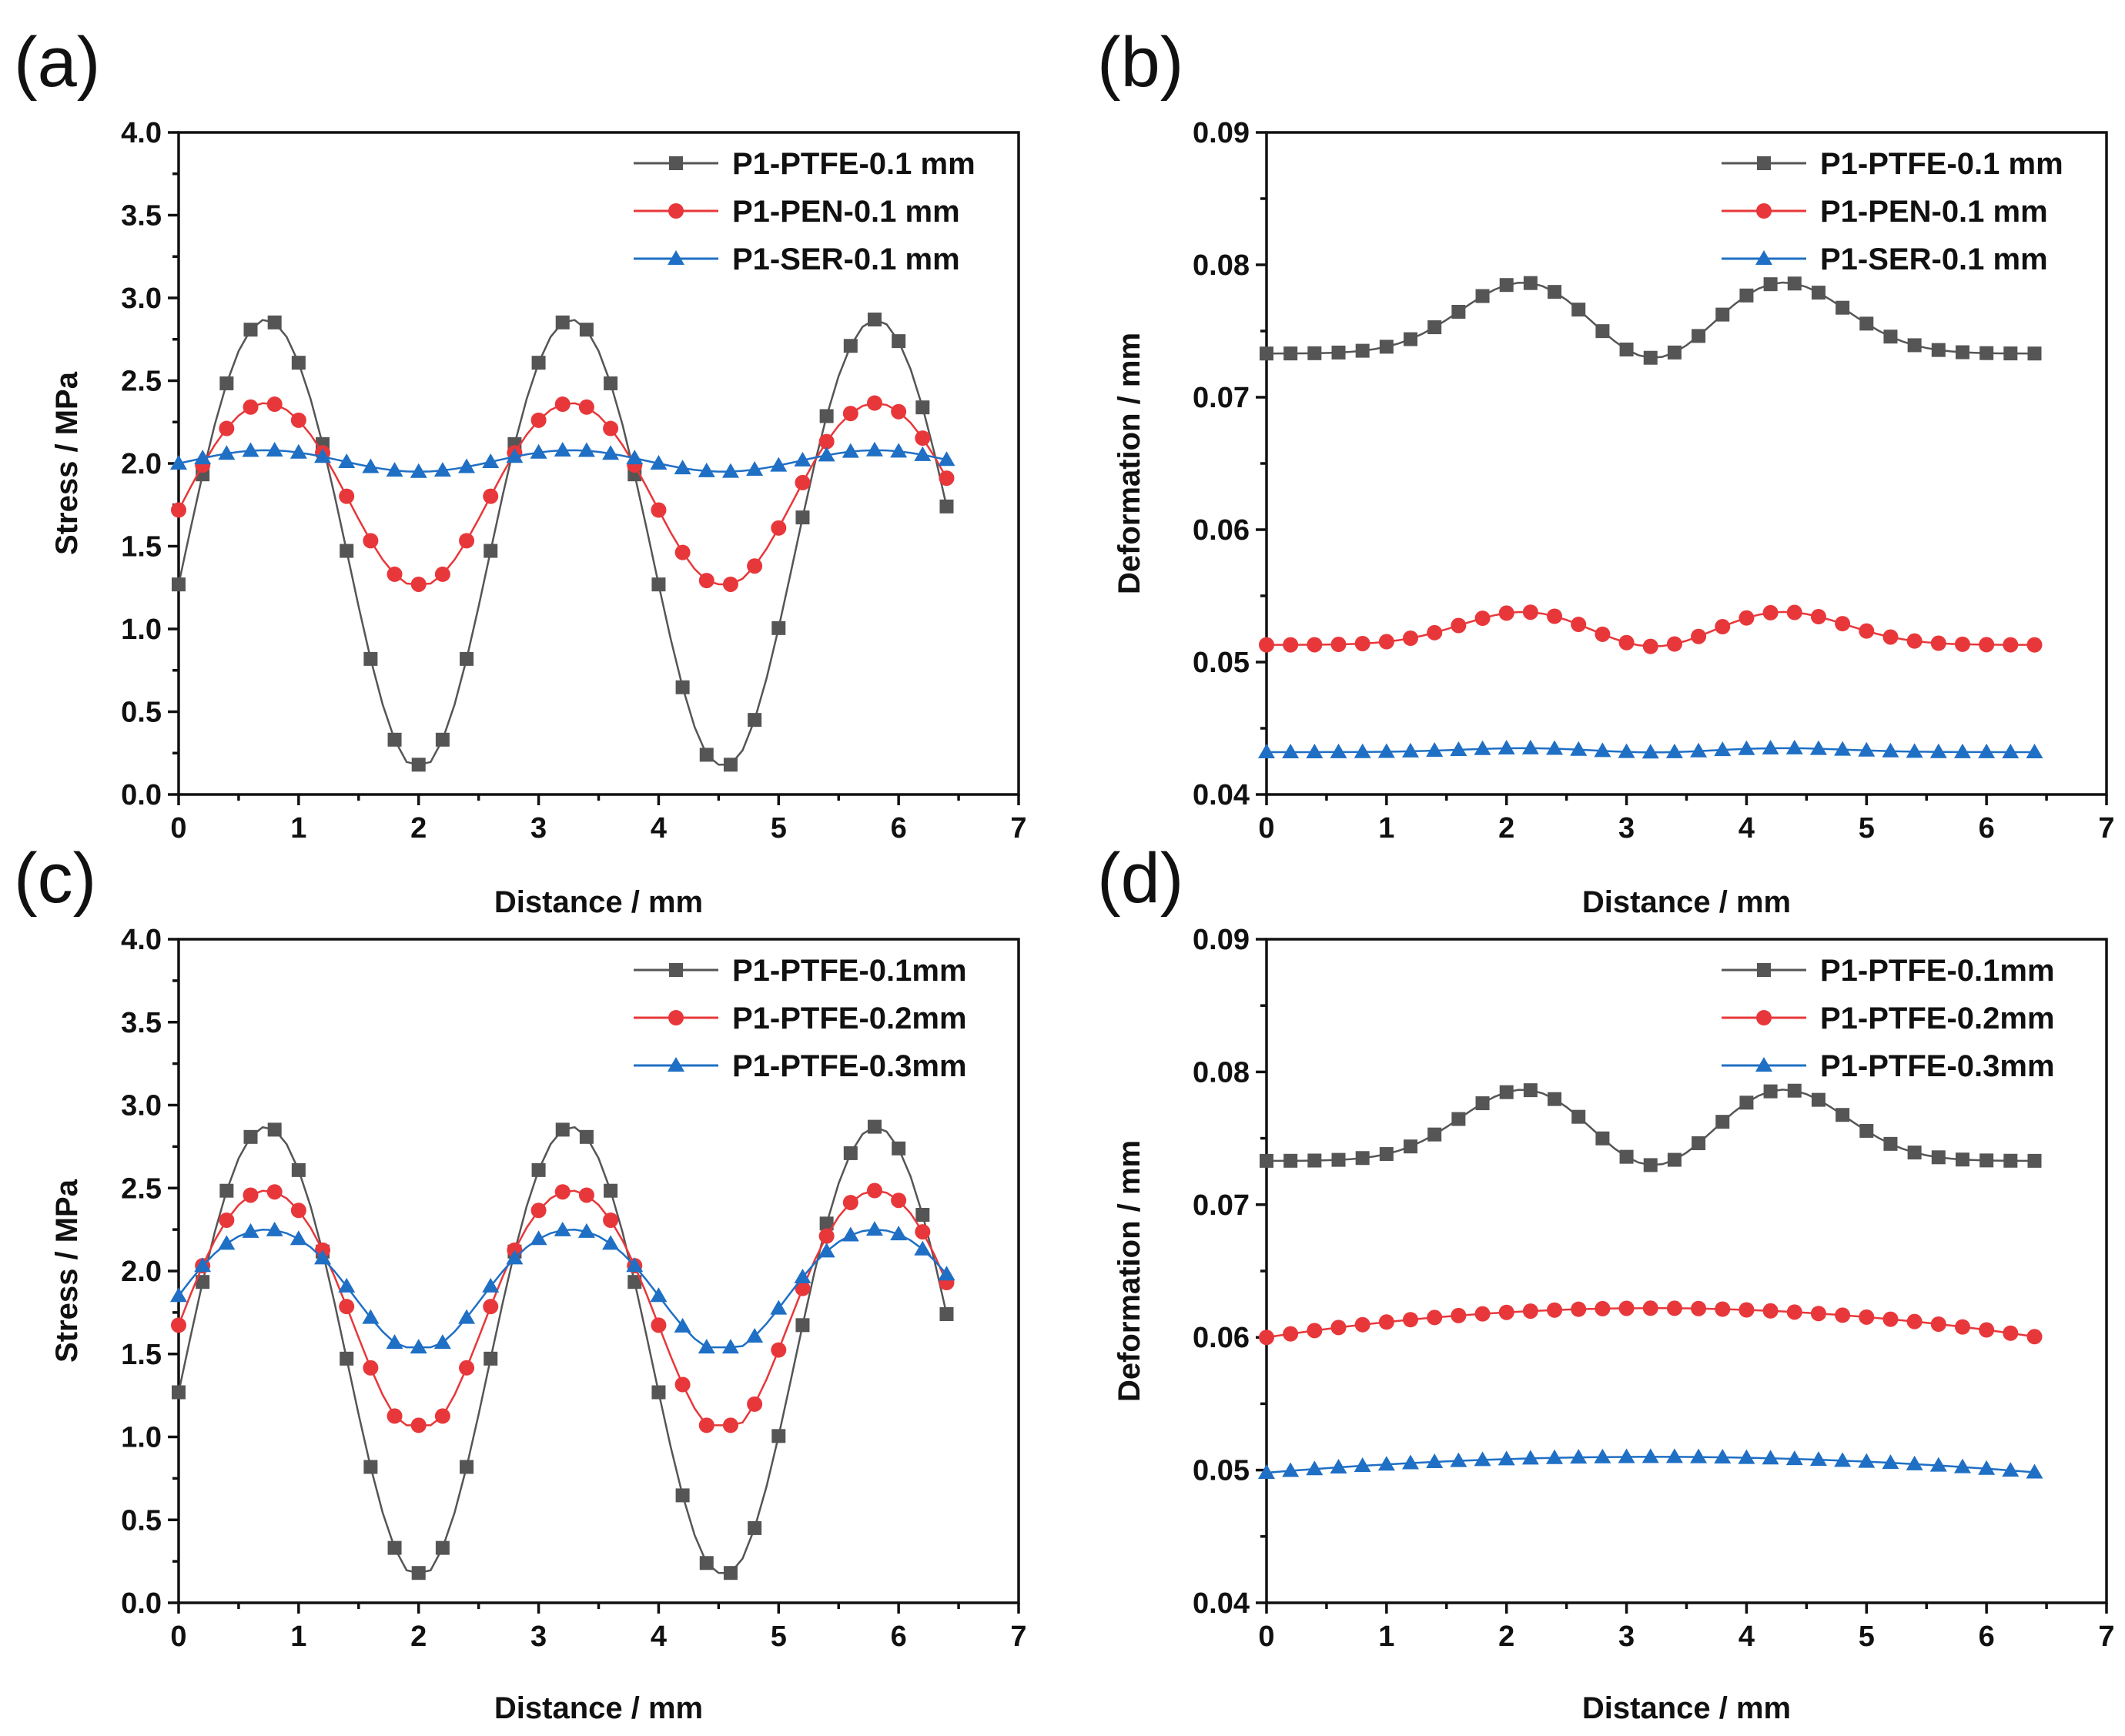 Image resolution: width=2125 pixels, height=1736 pixels. I want to click on y-axis-title: Stress / MPa, so click(67, 1271).